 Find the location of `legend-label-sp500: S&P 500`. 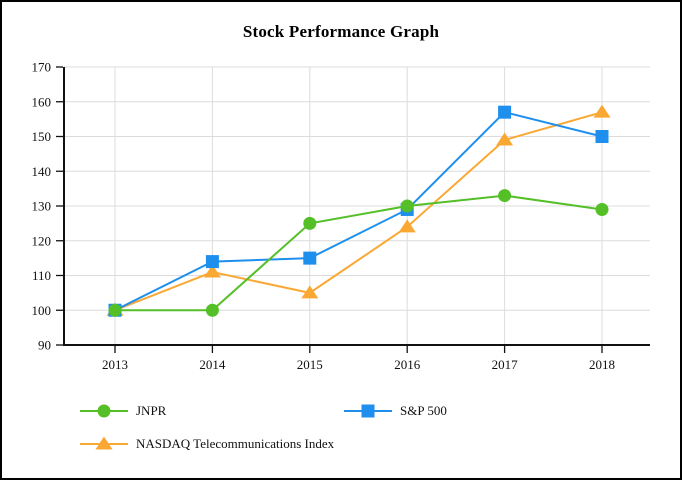

legend-label-sp500: S&P 500 is located at coordinates (423, 410).